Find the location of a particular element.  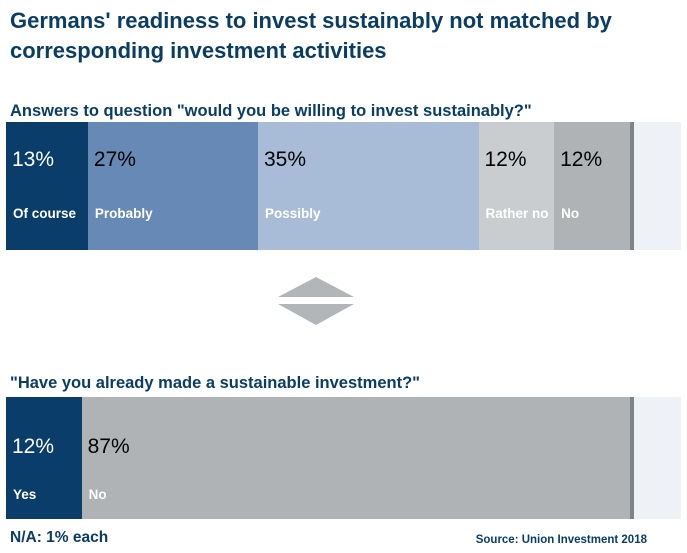

category-label: Possibly is located at coordinates (293, 213).